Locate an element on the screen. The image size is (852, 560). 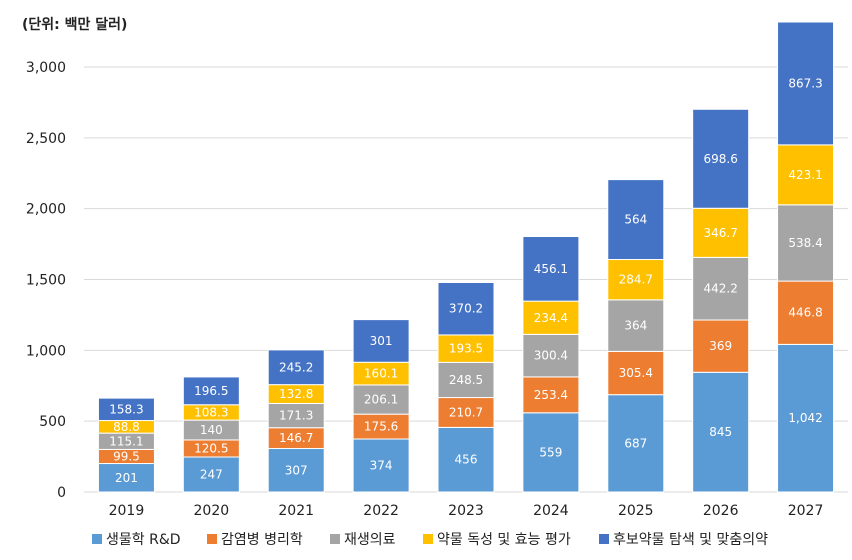
y-axis-ticks: 0 500 1,000 1,500 2,000 2,500 3,000 is located at coordinates (46, 280).